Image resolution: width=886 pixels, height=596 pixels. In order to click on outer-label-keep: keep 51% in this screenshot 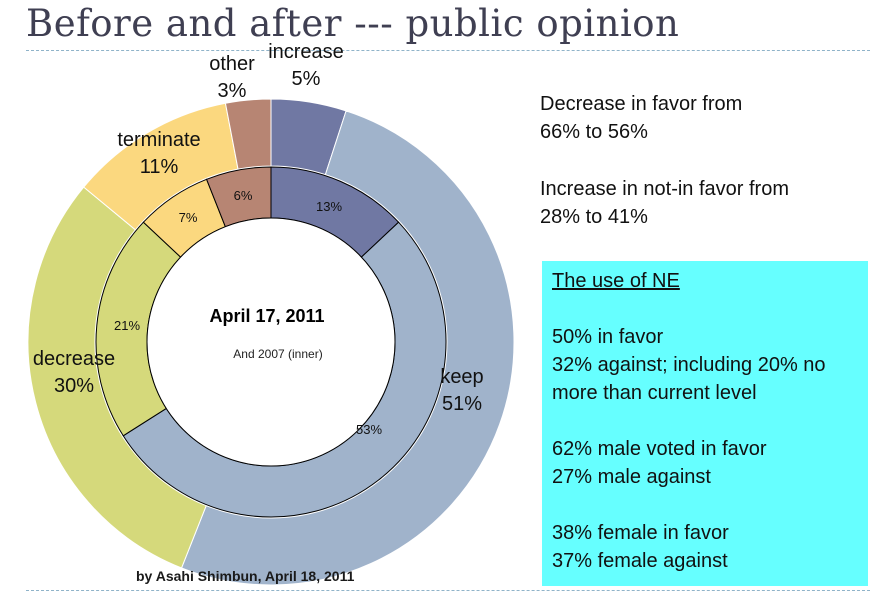, I will do `click(461, 390)`.